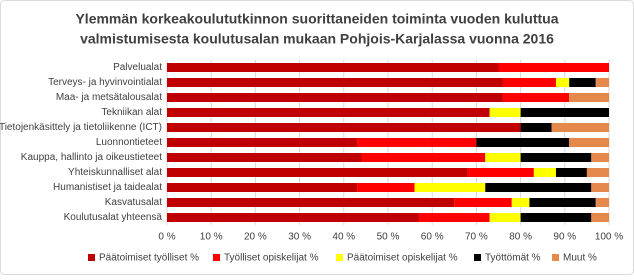 The image size is (634, 280). Describe the element at coordinates (432, 237) in the screenshot. I see `x-tick-label: 60 %` at that location.